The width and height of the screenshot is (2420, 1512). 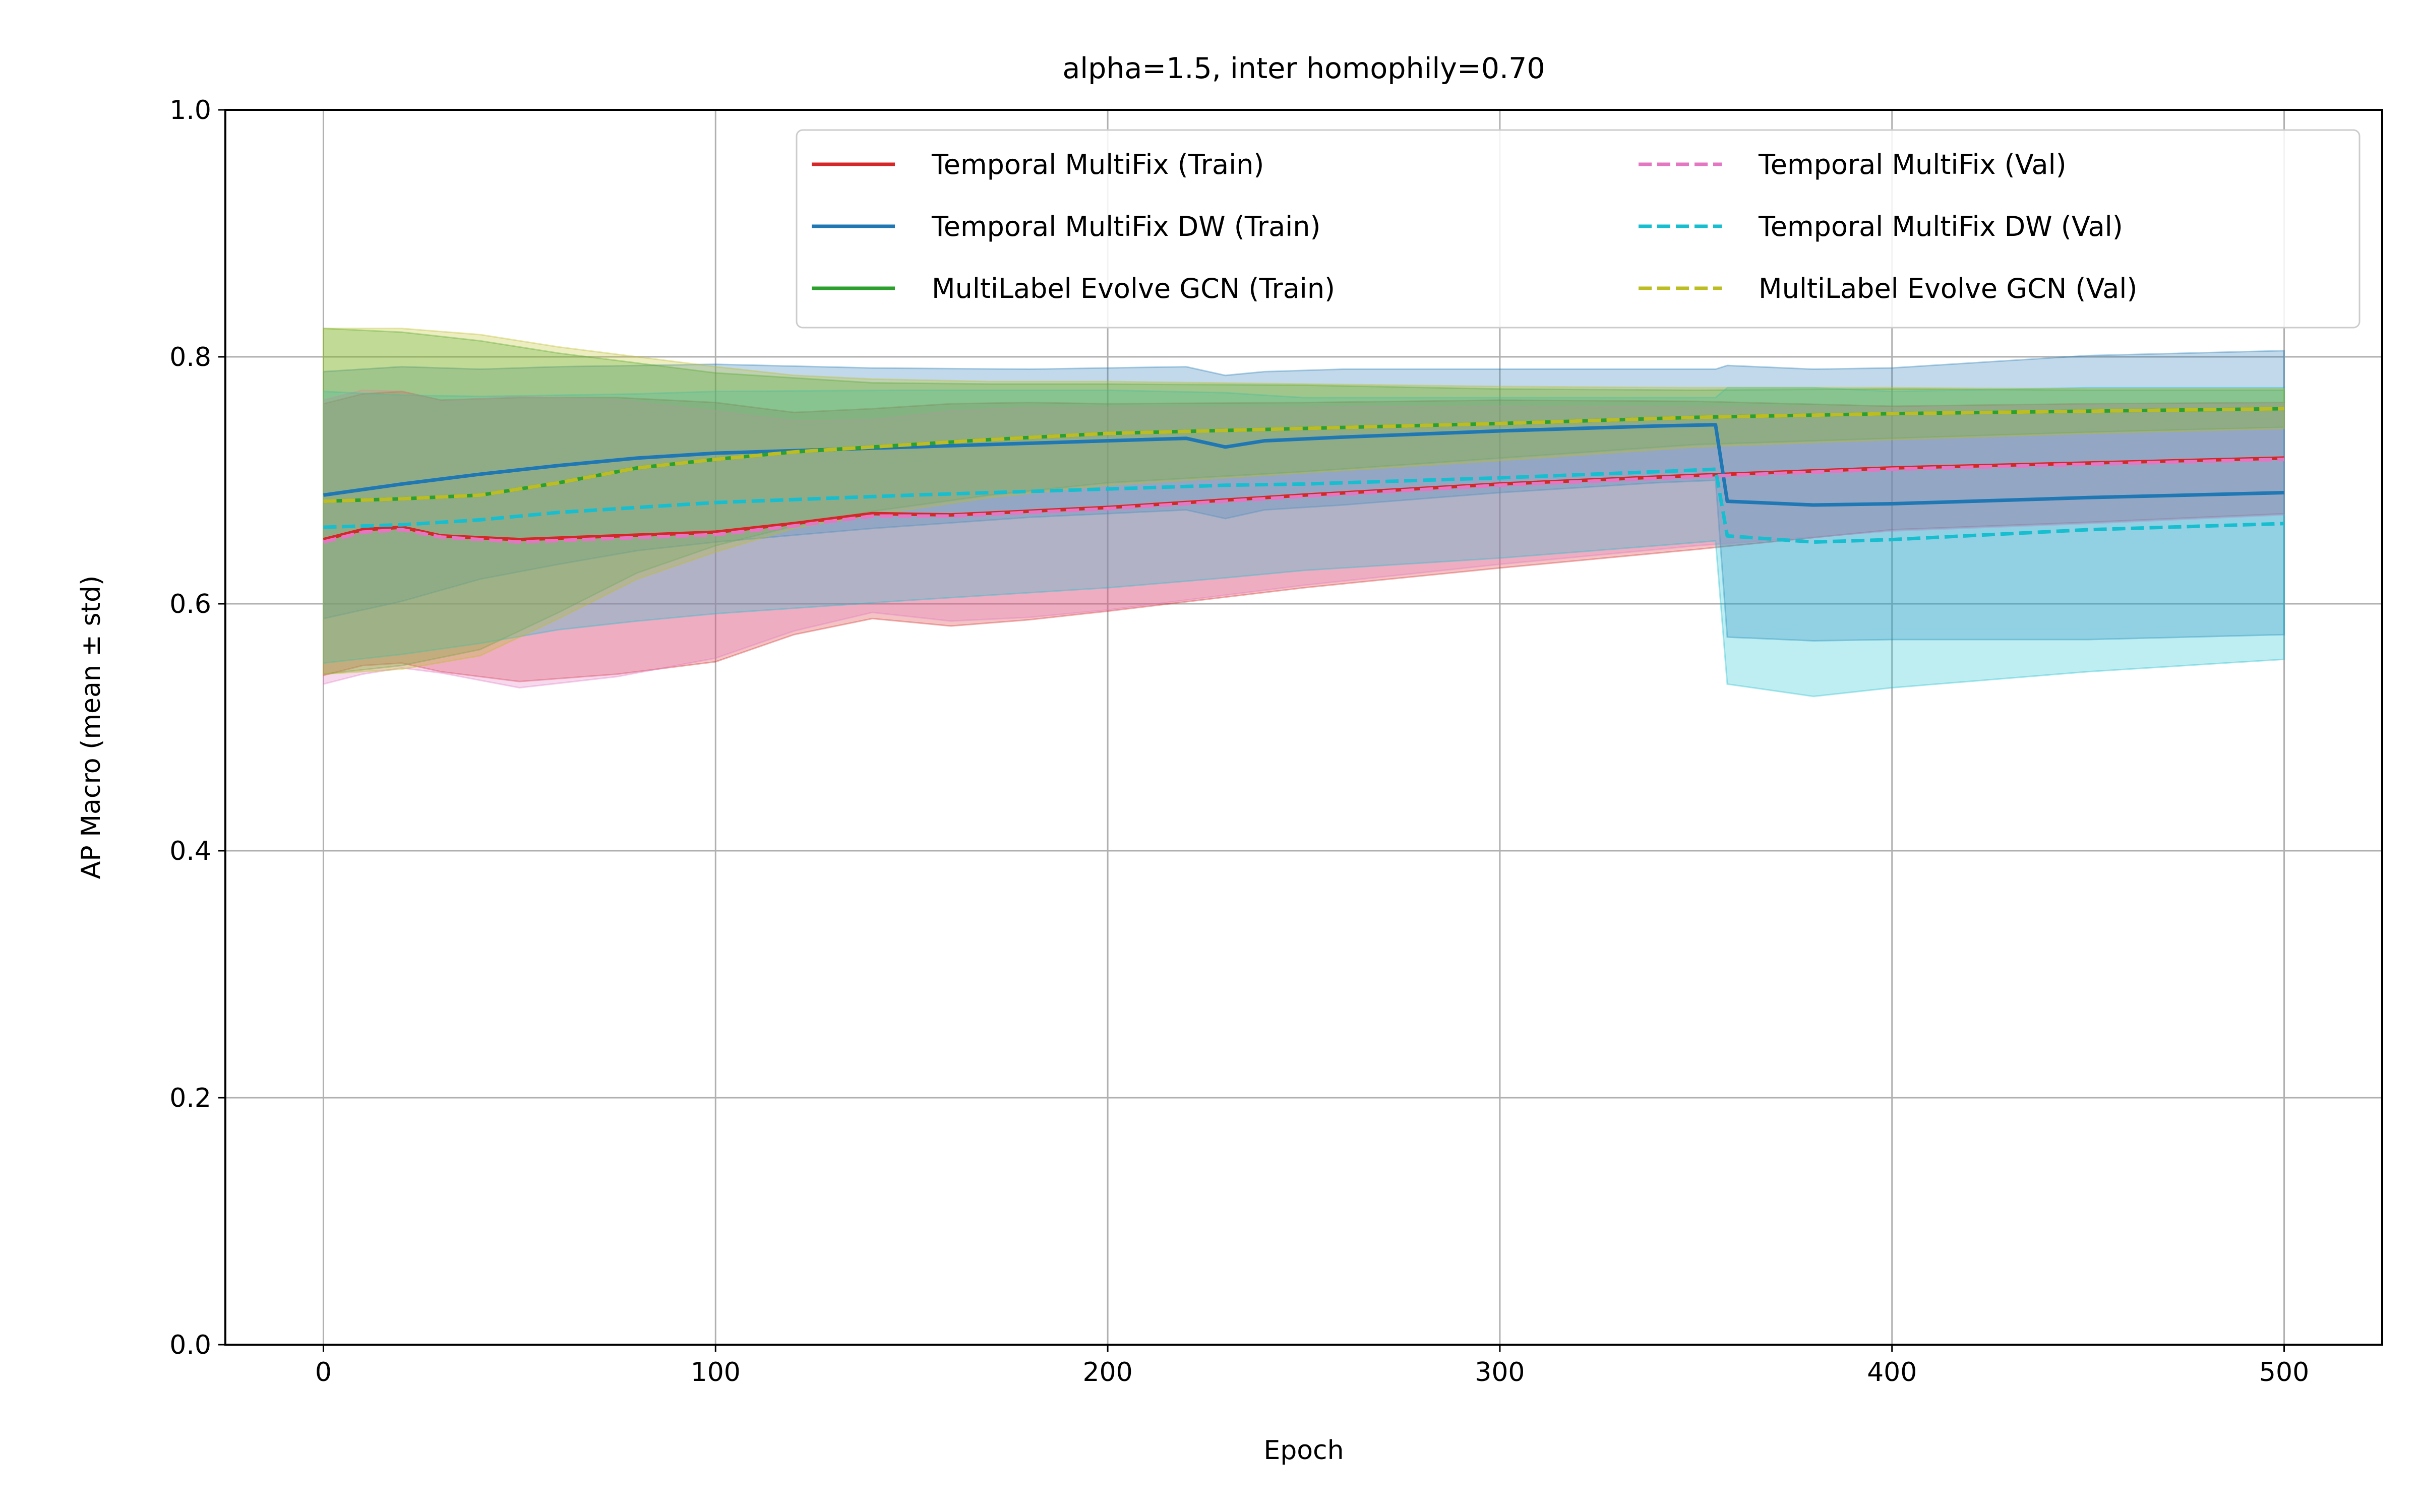 I want to click on legend-label: MultiLabel Evolve GCN (Train), so click(x=1133, y=288).